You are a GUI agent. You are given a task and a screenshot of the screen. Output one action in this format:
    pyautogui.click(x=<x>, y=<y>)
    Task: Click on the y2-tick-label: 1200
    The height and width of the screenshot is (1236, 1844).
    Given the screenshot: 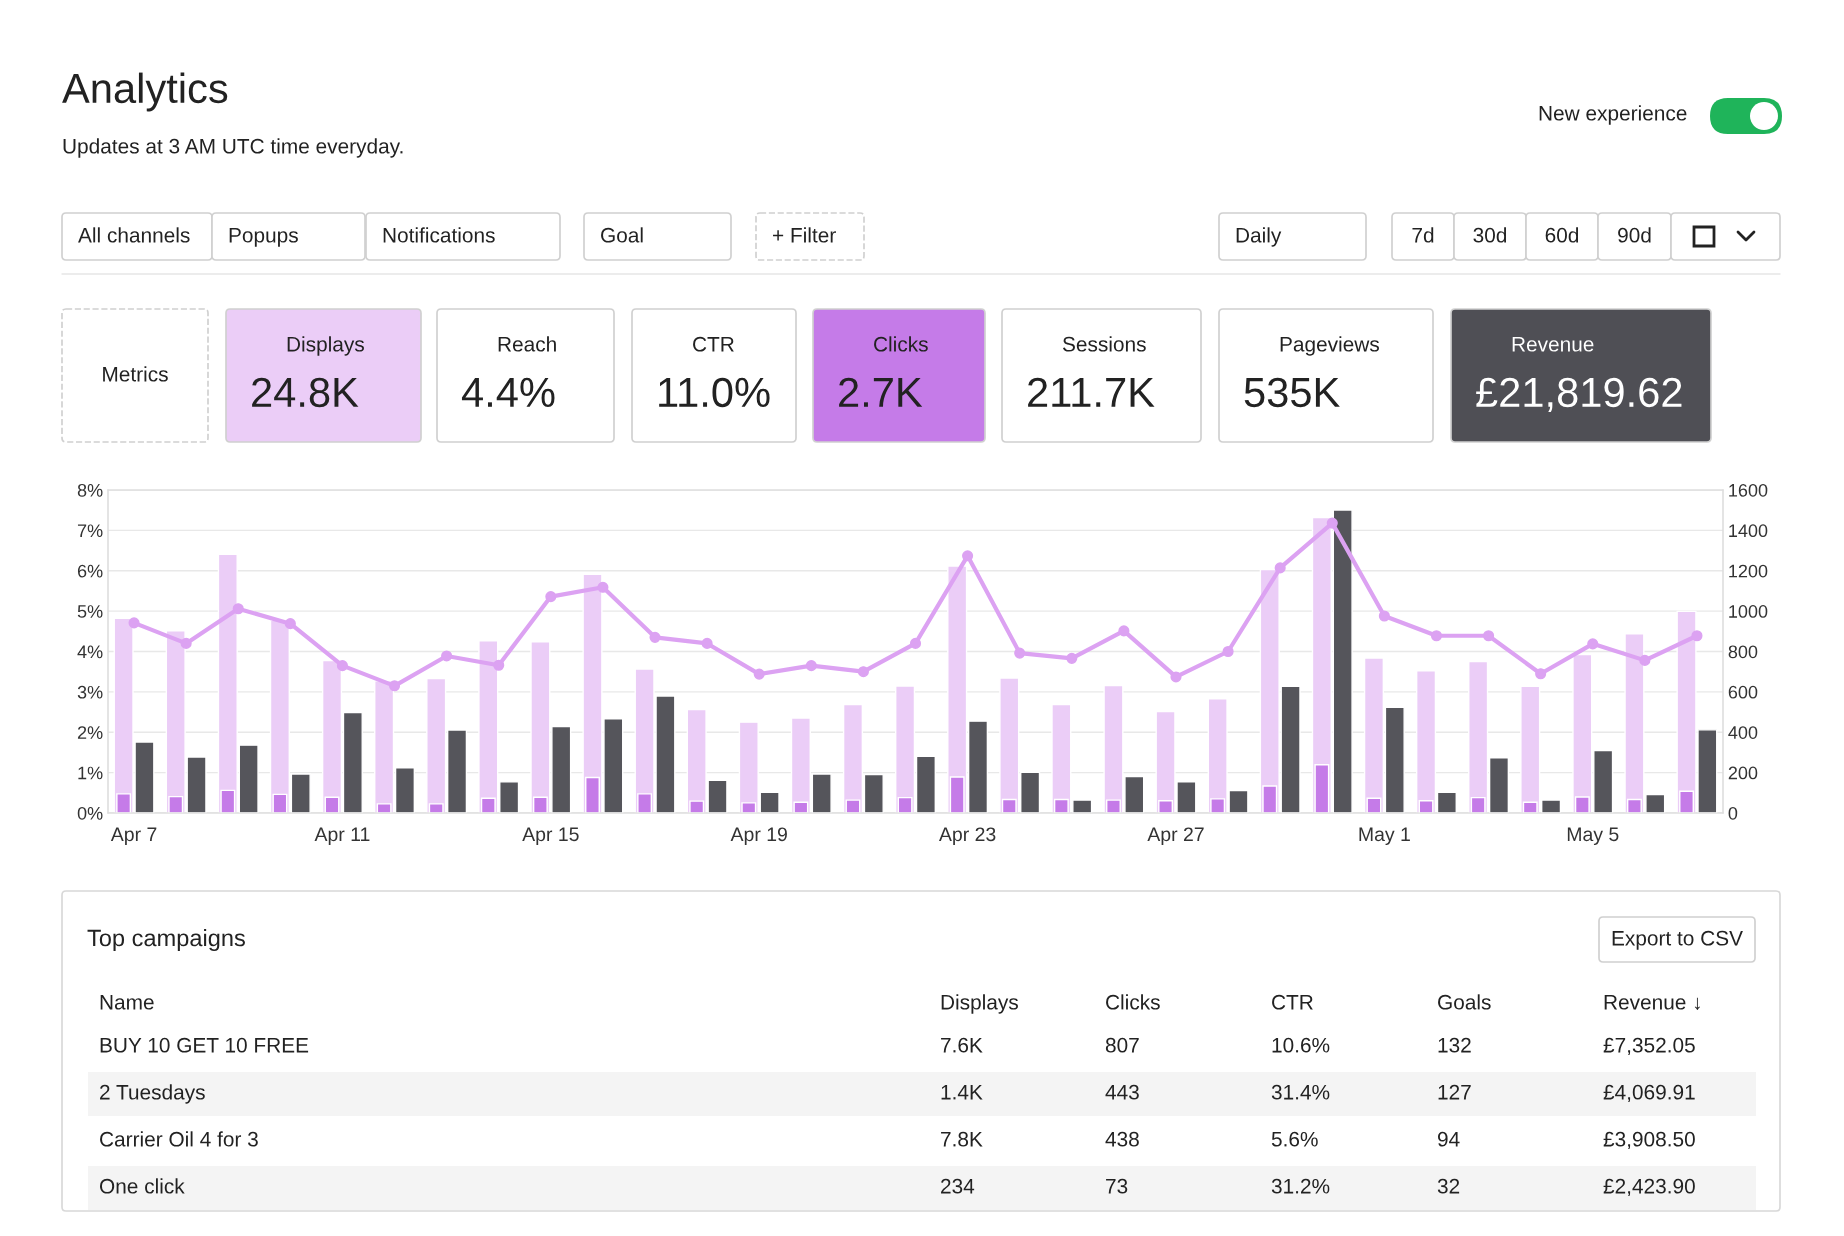 What is the action you would take?
    pyautogui.click(x=1748, y=571)
    